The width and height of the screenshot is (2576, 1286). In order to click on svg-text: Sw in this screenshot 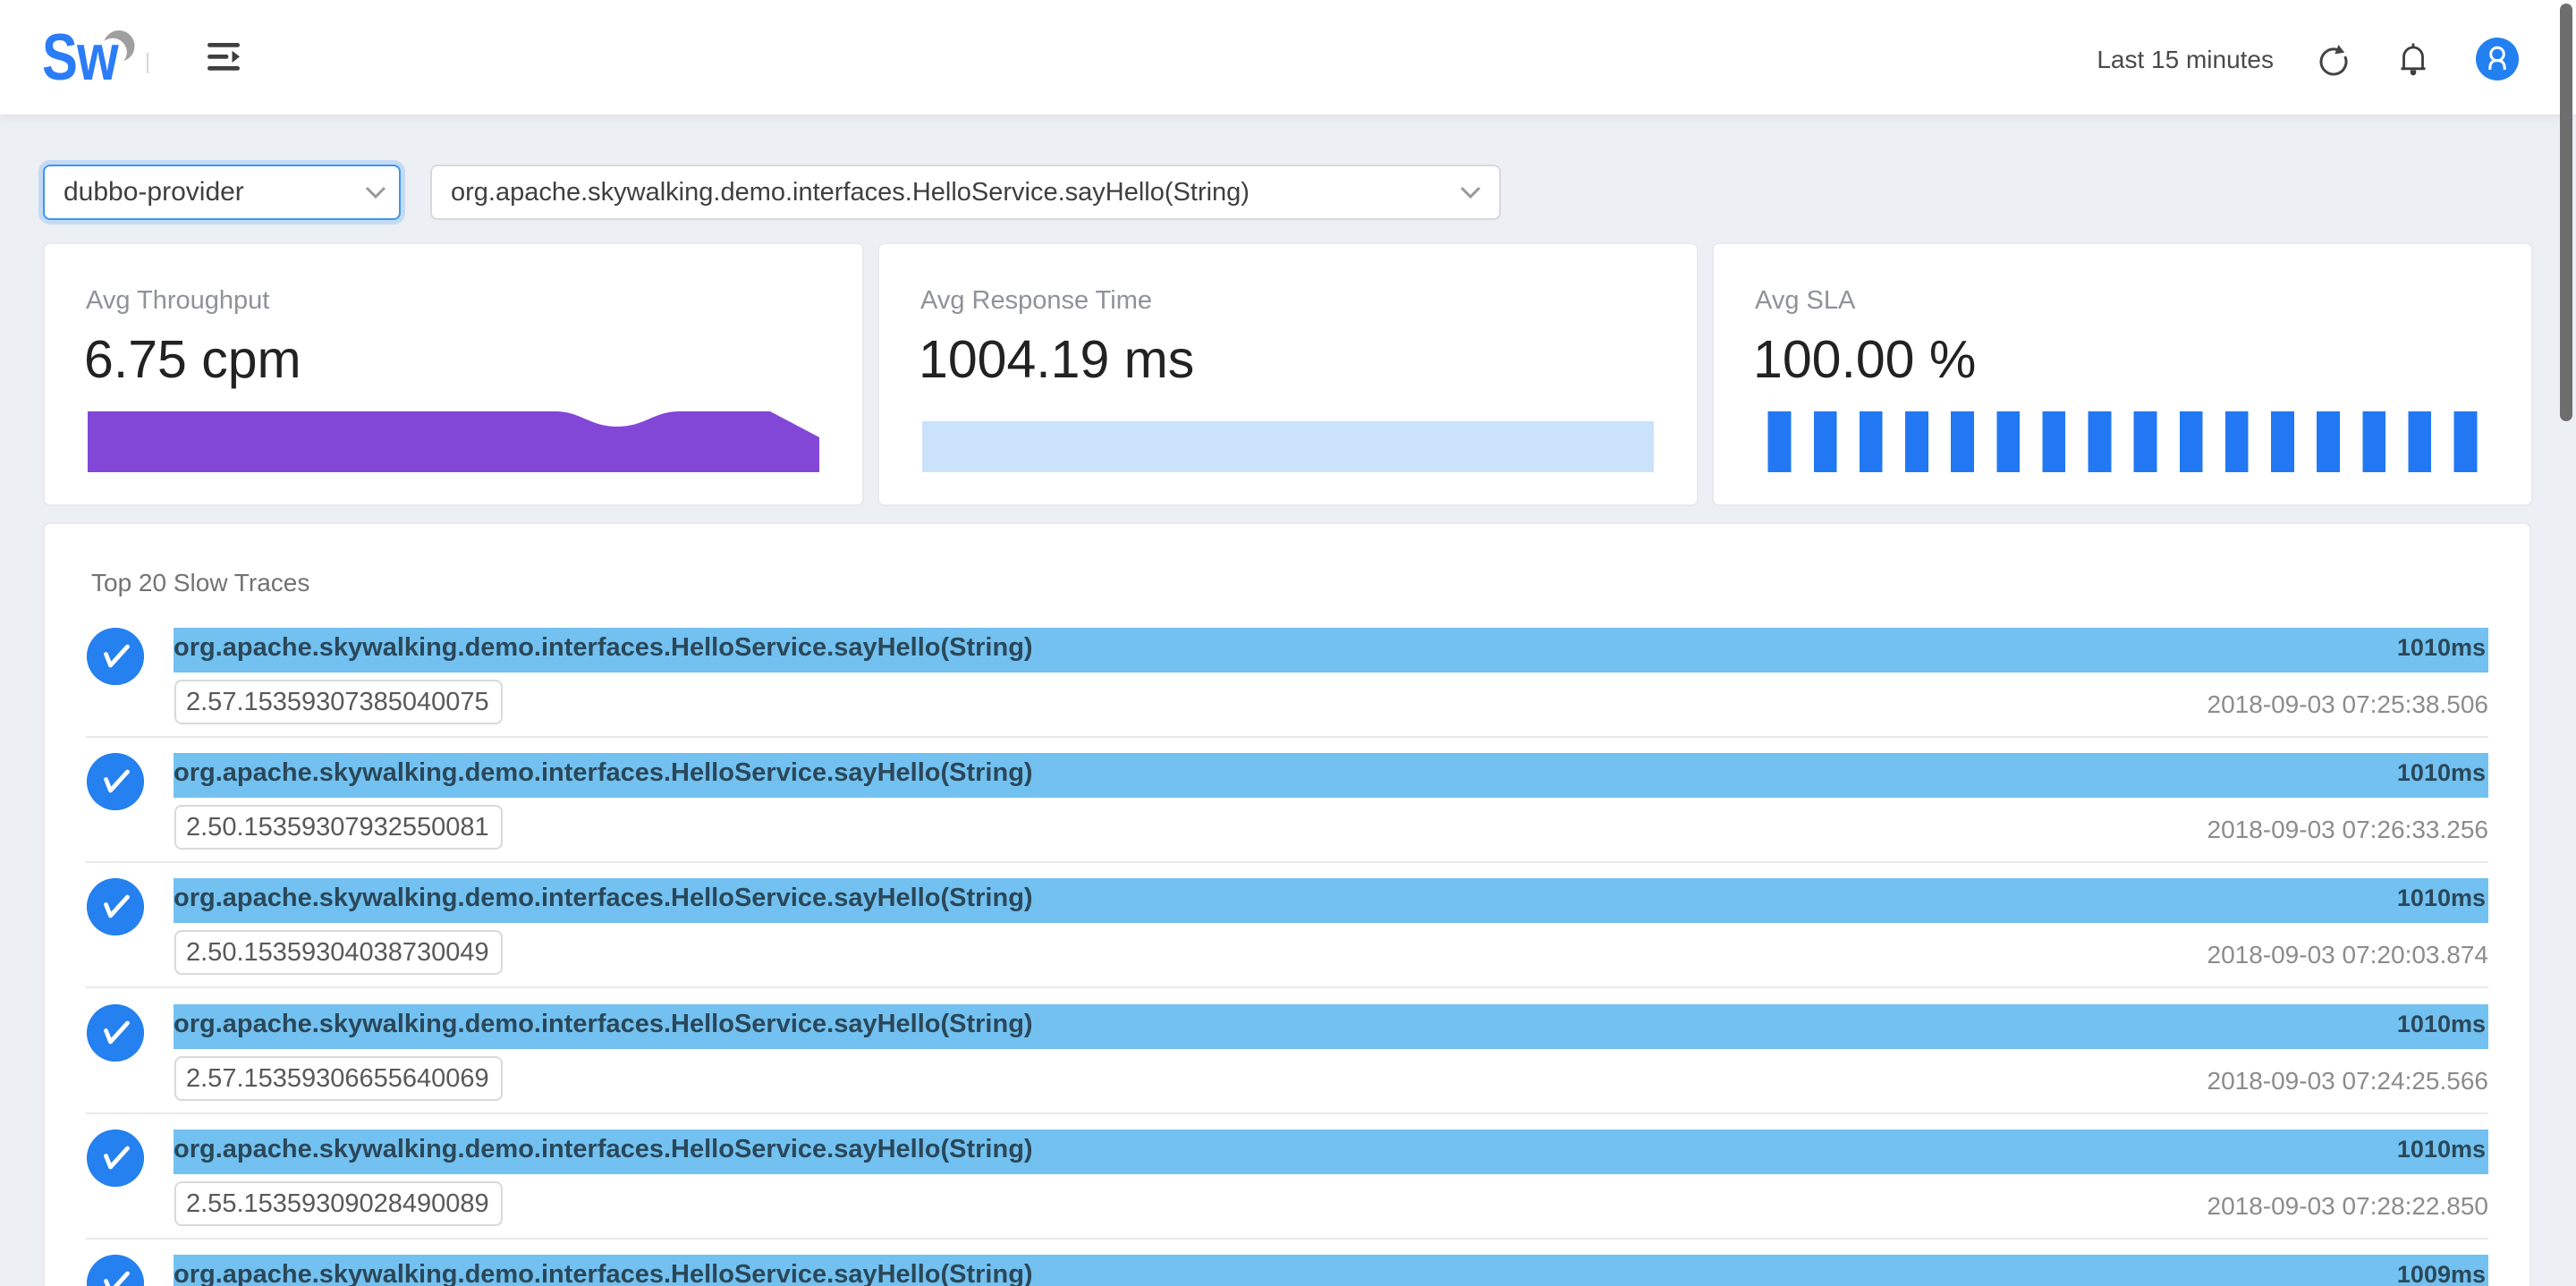, I will do `click(81, 58)`.